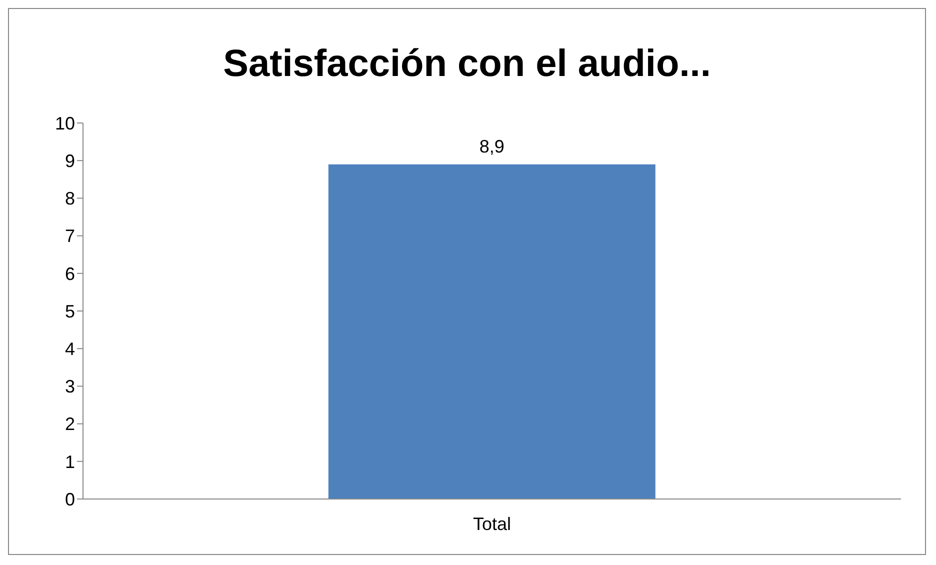 The width and height of the screenshot is (936, 565). Describe the element at coordinates (69, 311) in the screenshot. I see `y-tick-label: 5` at that location.